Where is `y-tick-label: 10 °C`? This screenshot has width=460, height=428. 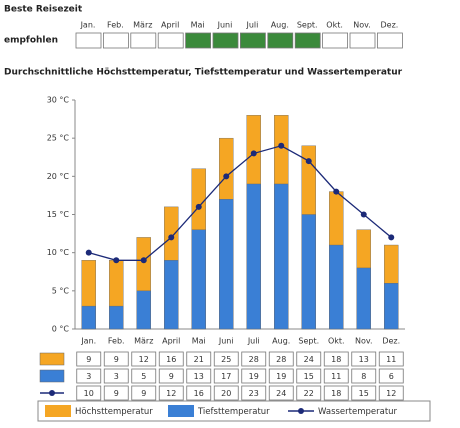 y-tick-label: 10 °C is located at coordinates (58, 252).